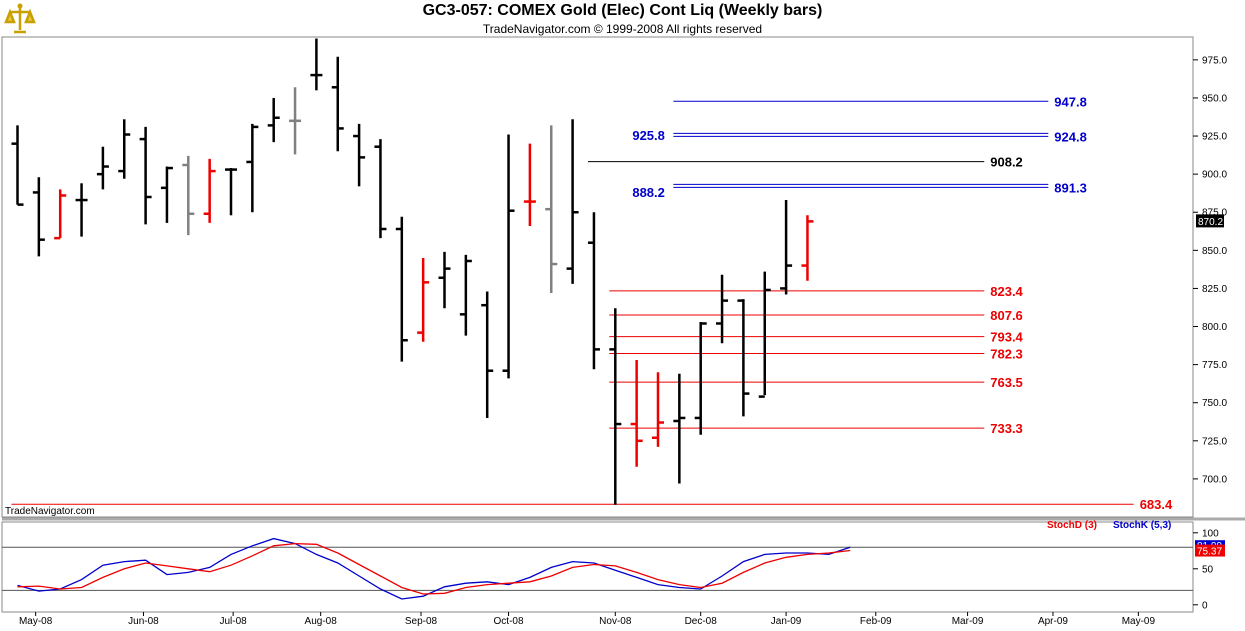 This screenshot has width=1245, height=631. I want to click on last-price-label: 870.2, so click(1210, 222).